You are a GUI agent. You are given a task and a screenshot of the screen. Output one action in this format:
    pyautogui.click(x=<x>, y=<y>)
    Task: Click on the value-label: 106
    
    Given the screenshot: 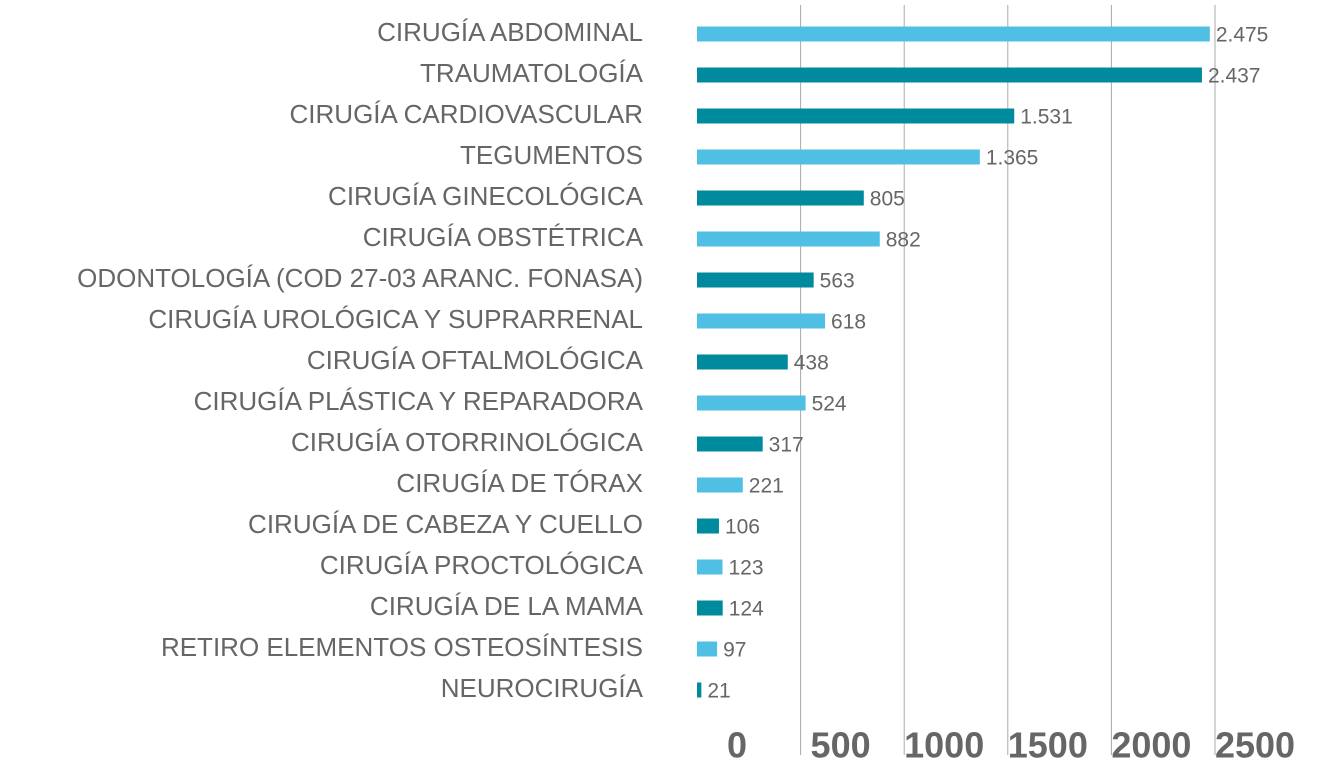 What is the action you would take?
    pyautogui.click(x=742, y=527)
    